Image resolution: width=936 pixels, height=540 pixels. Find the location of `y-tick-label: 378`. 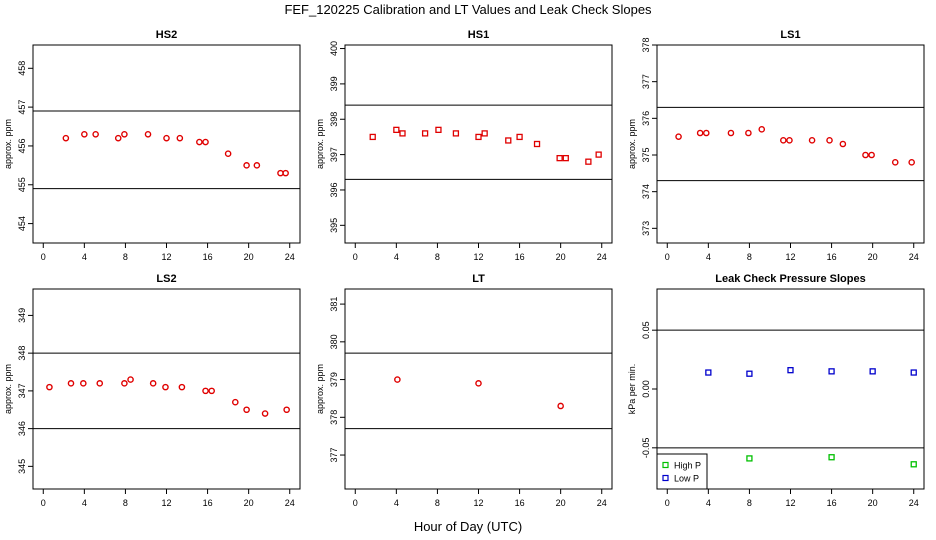

y-tick-label: 378 is located at coordinates (646, 44).